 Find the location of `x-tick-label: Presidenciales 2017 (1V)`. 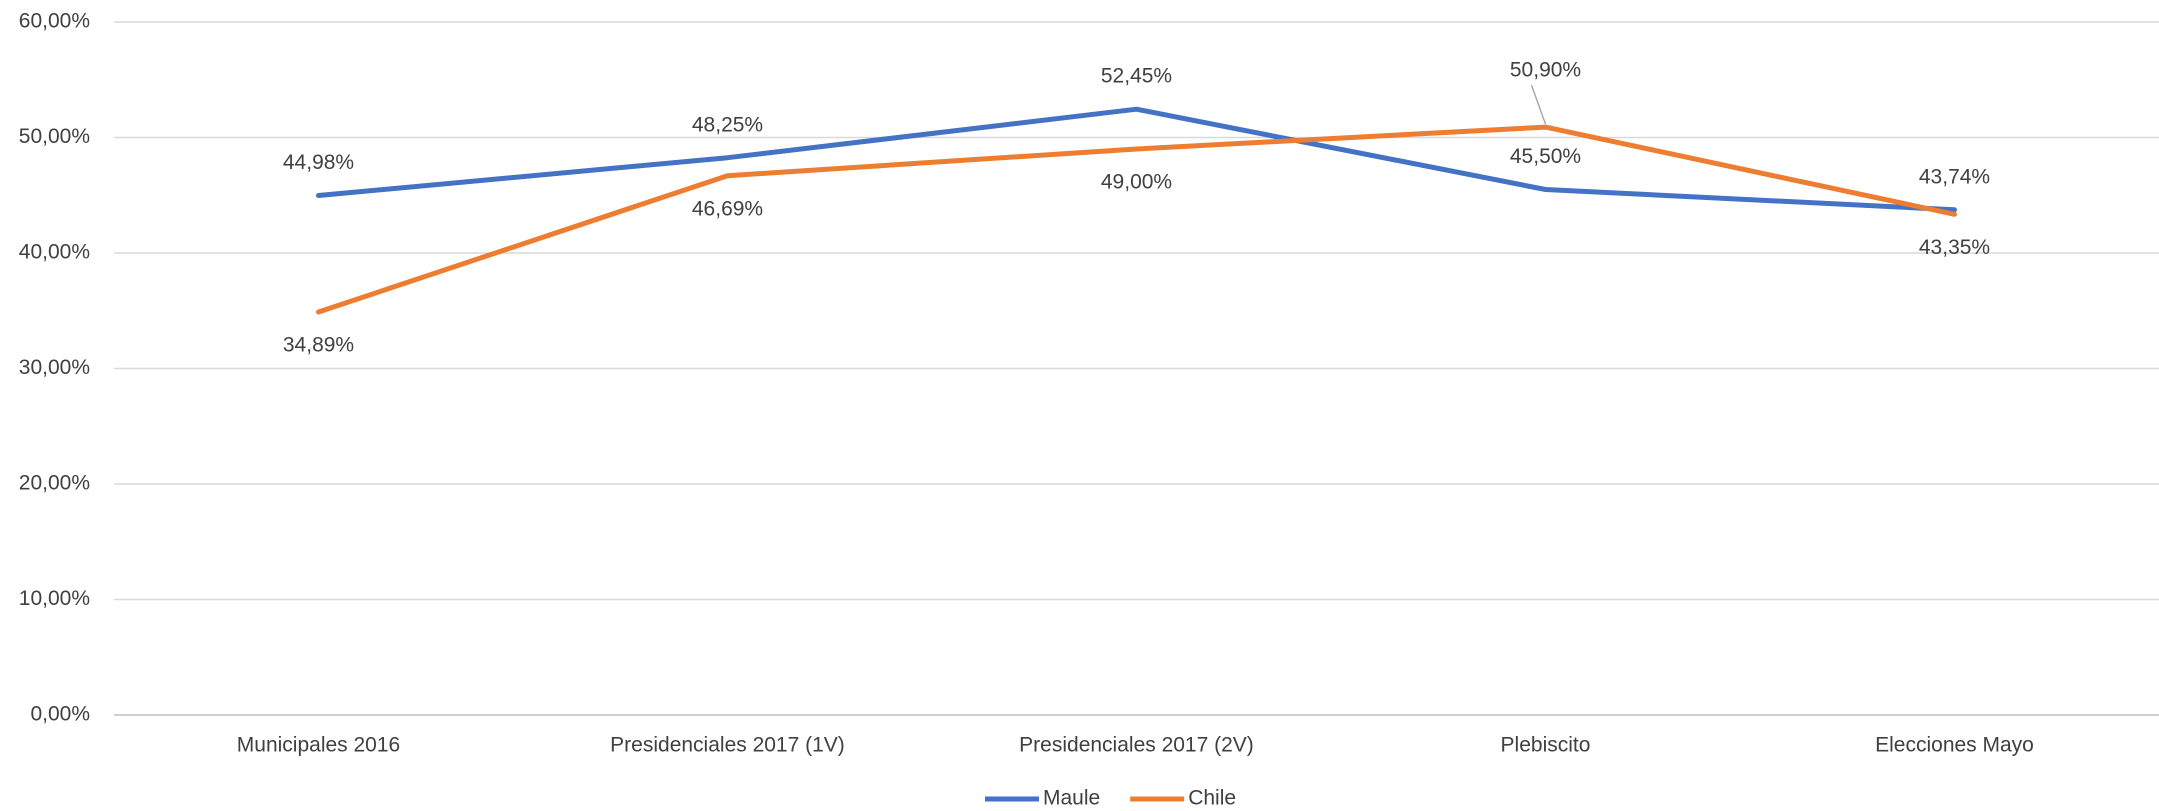

x-tick-label: Presidenciales 2017 (1V) is located at coordinates (727, 745).